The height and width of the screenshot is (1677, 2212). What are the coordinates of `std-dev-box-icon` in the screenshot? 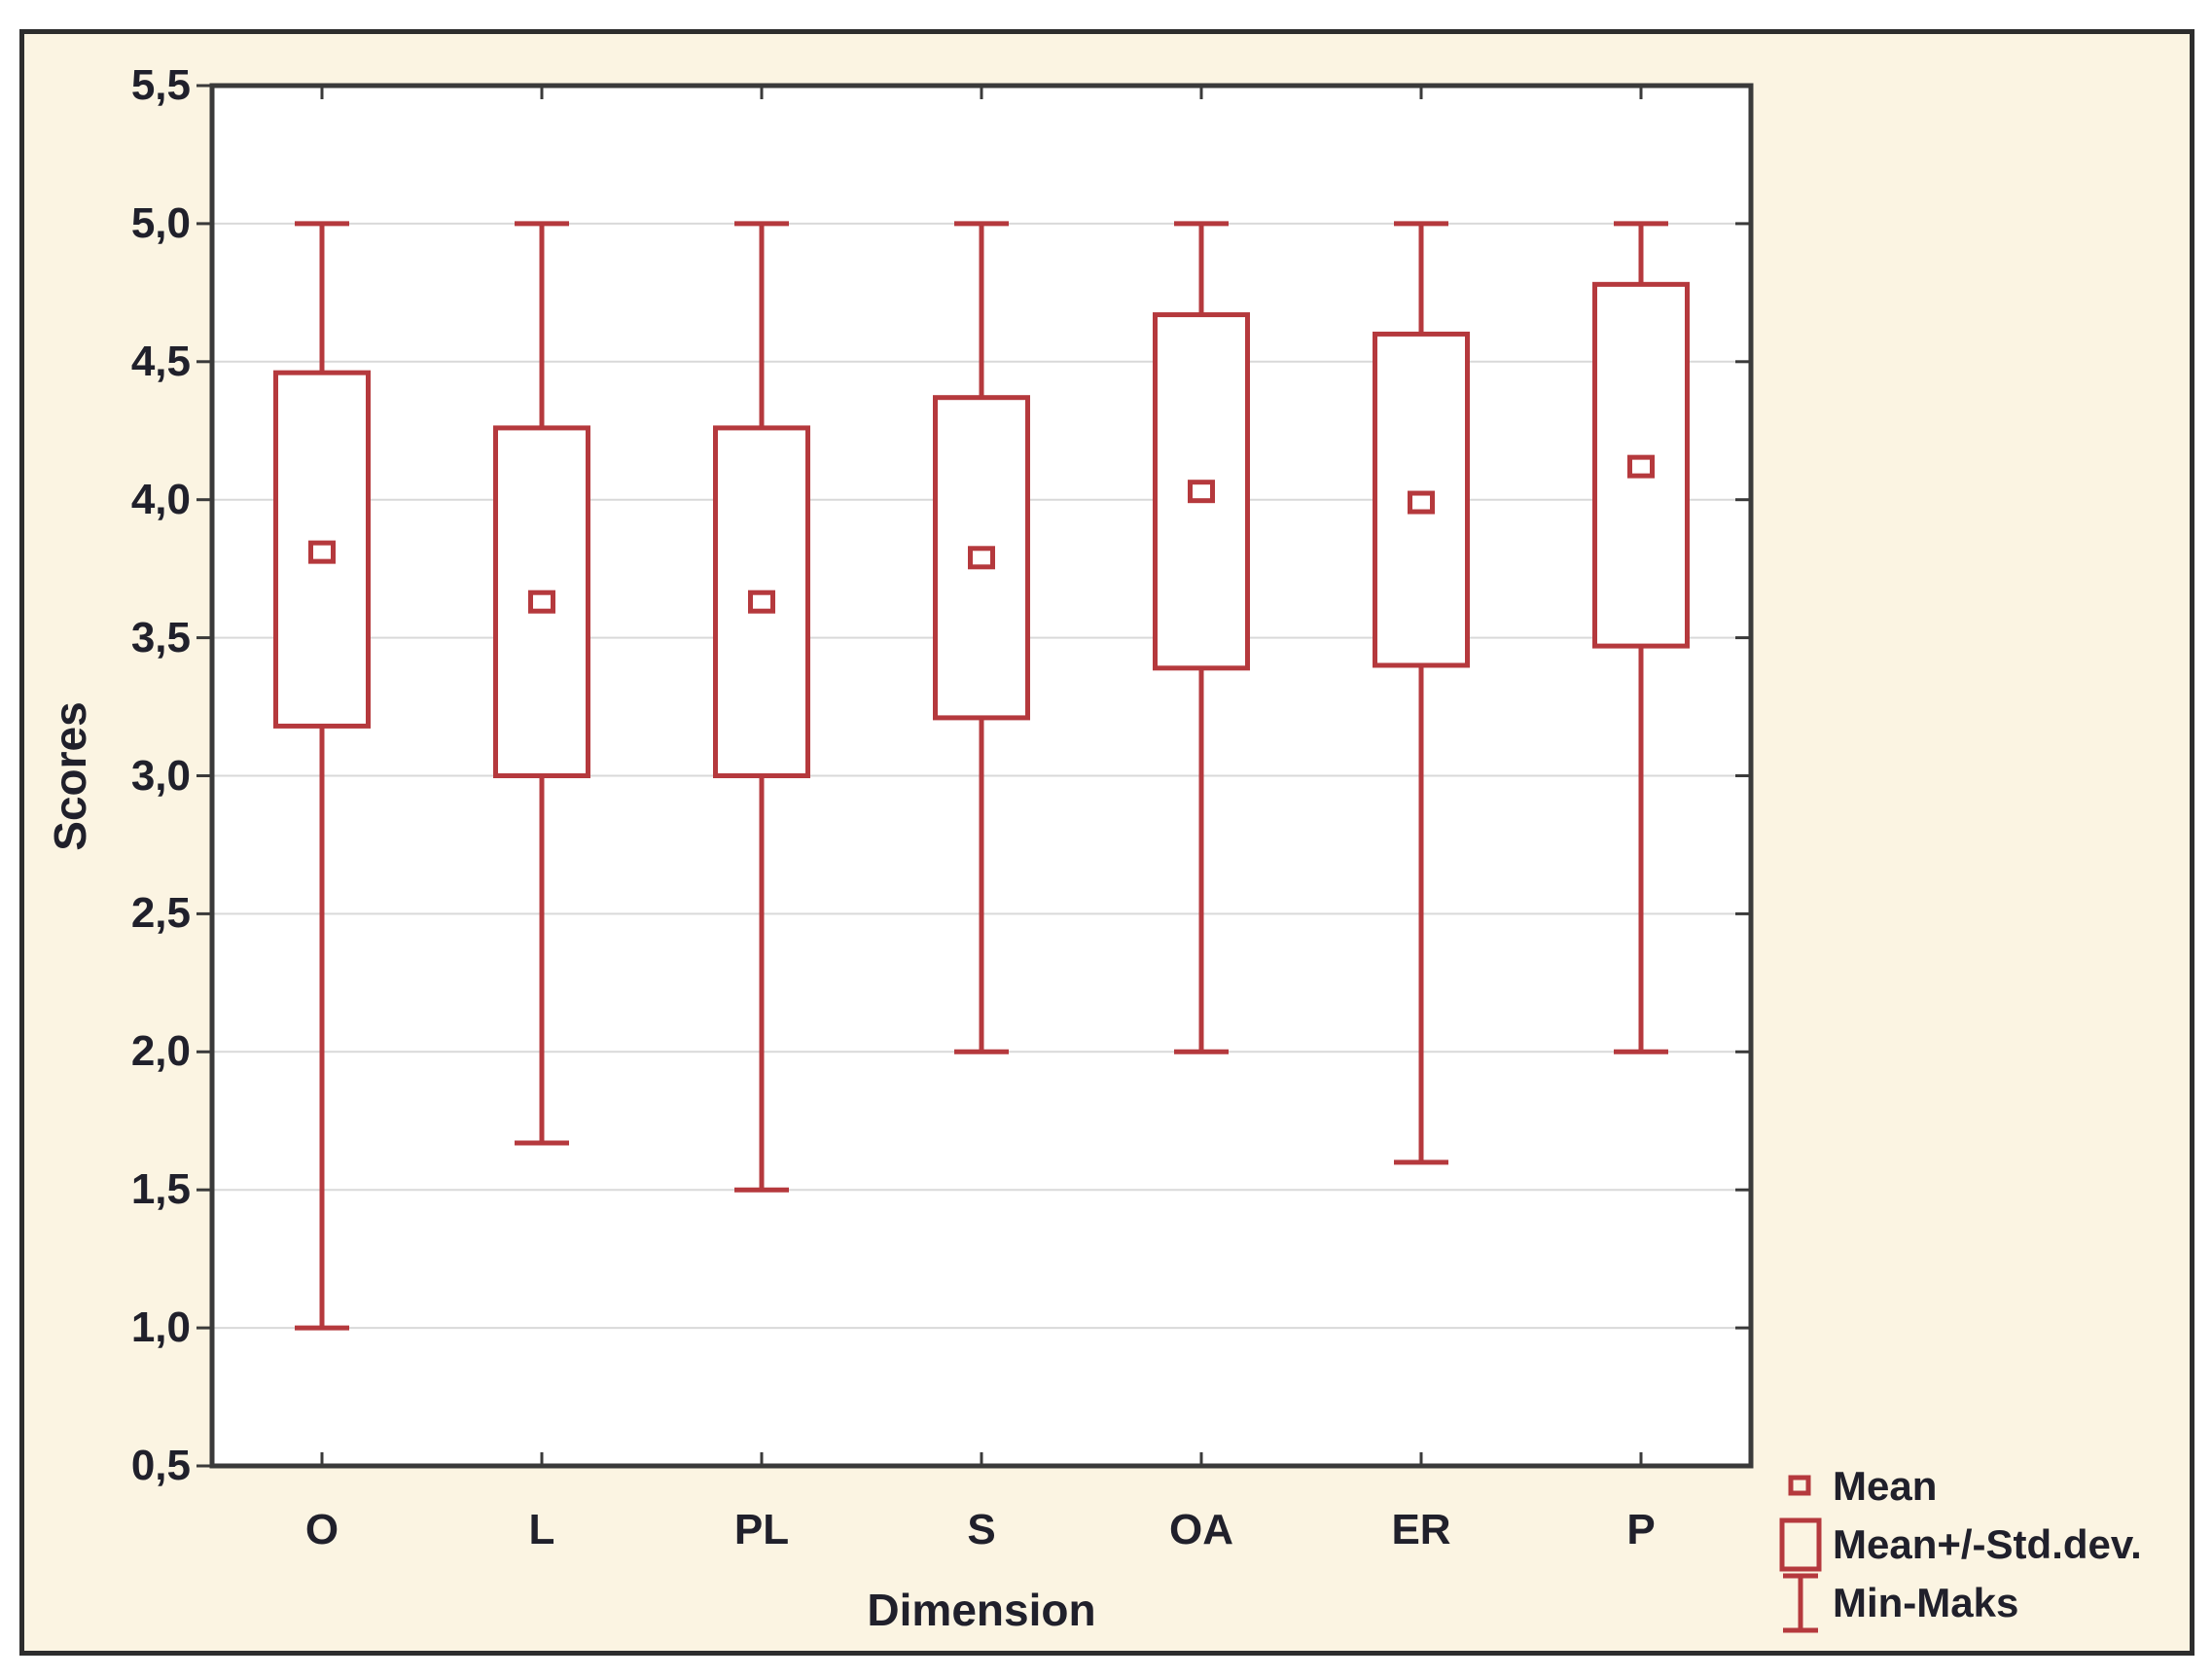 It's located at (1800, 1544).